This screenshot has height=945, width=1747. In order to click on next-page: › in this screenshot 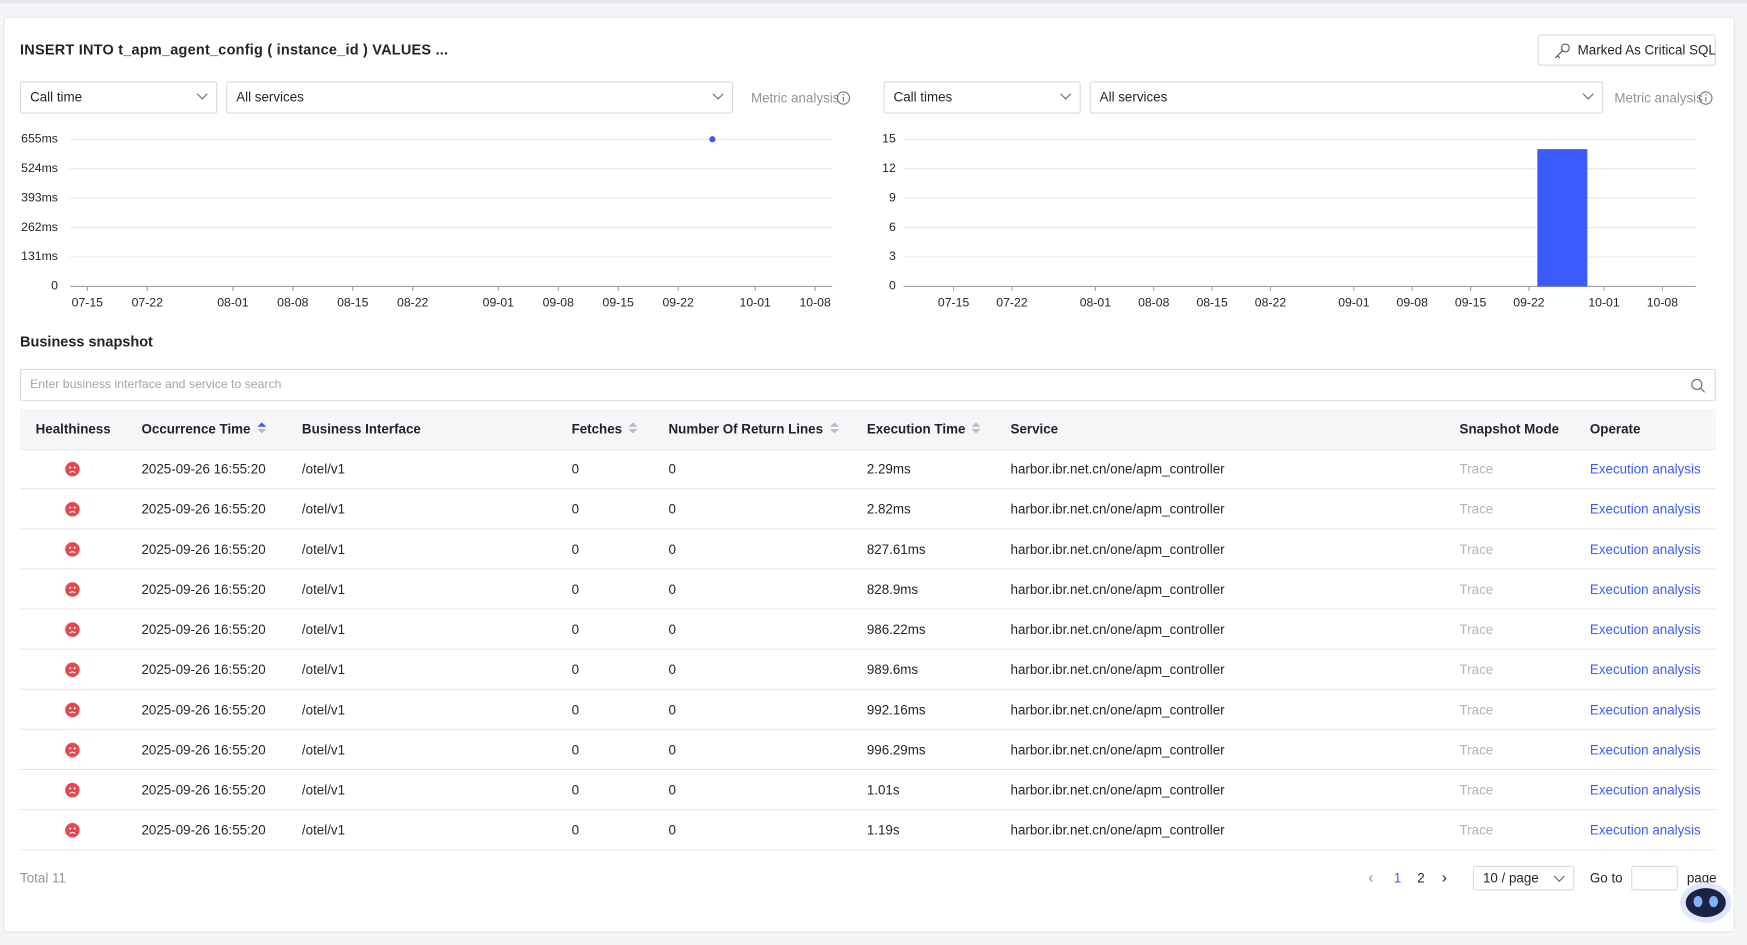, I will do `click(1444, 877)`.